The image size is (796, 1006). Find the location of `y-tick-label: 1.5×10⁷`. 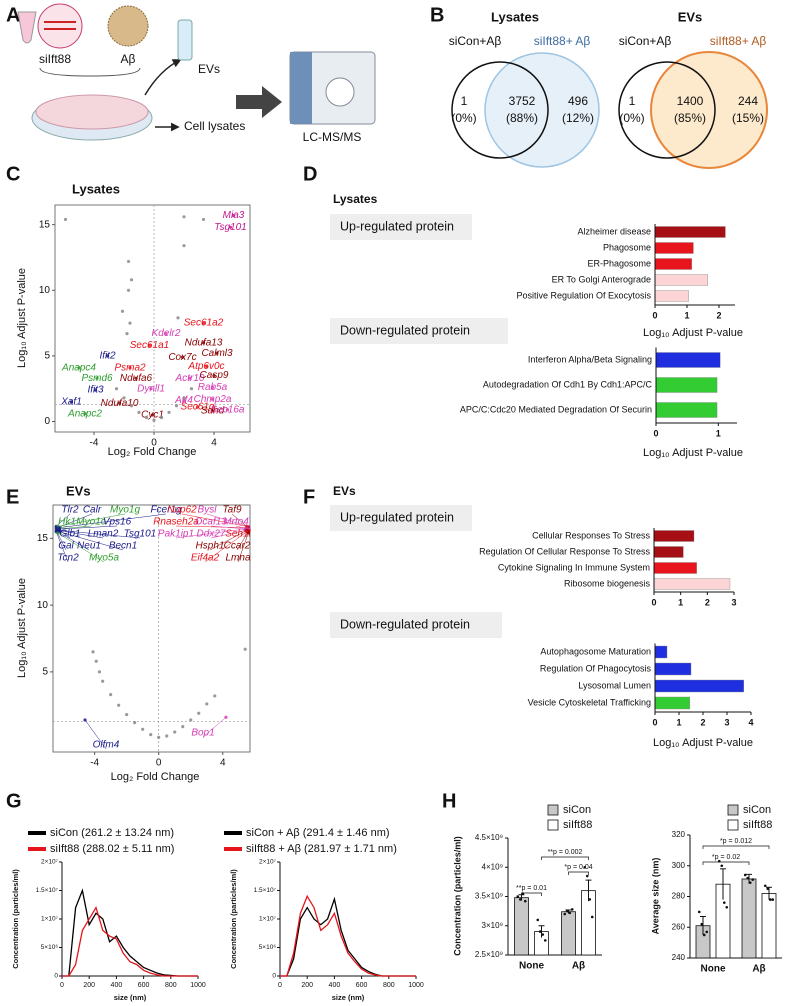

y-tick-label: 1.5×10⁷ is located at coordinates (265, 890).